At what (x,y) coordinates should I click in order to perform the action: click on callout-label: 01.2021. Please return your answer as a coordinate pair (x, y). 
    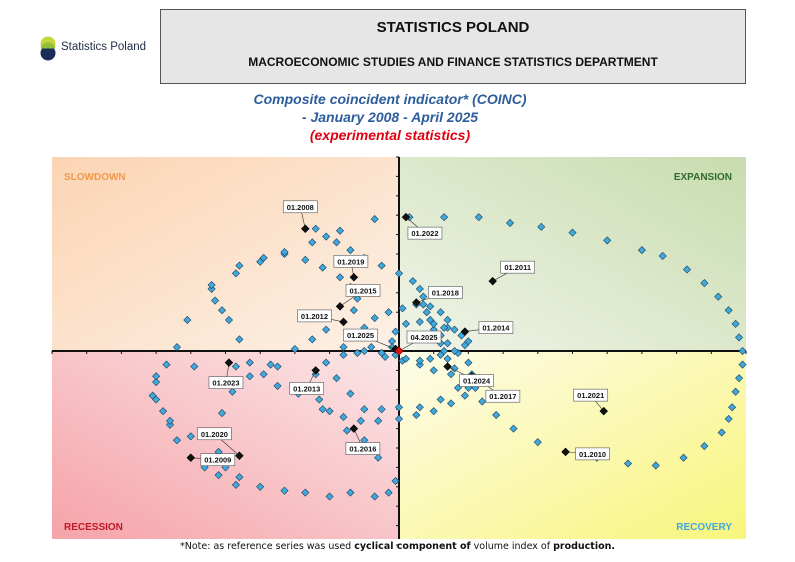
    Looking at the image, I should click on (590, 395).